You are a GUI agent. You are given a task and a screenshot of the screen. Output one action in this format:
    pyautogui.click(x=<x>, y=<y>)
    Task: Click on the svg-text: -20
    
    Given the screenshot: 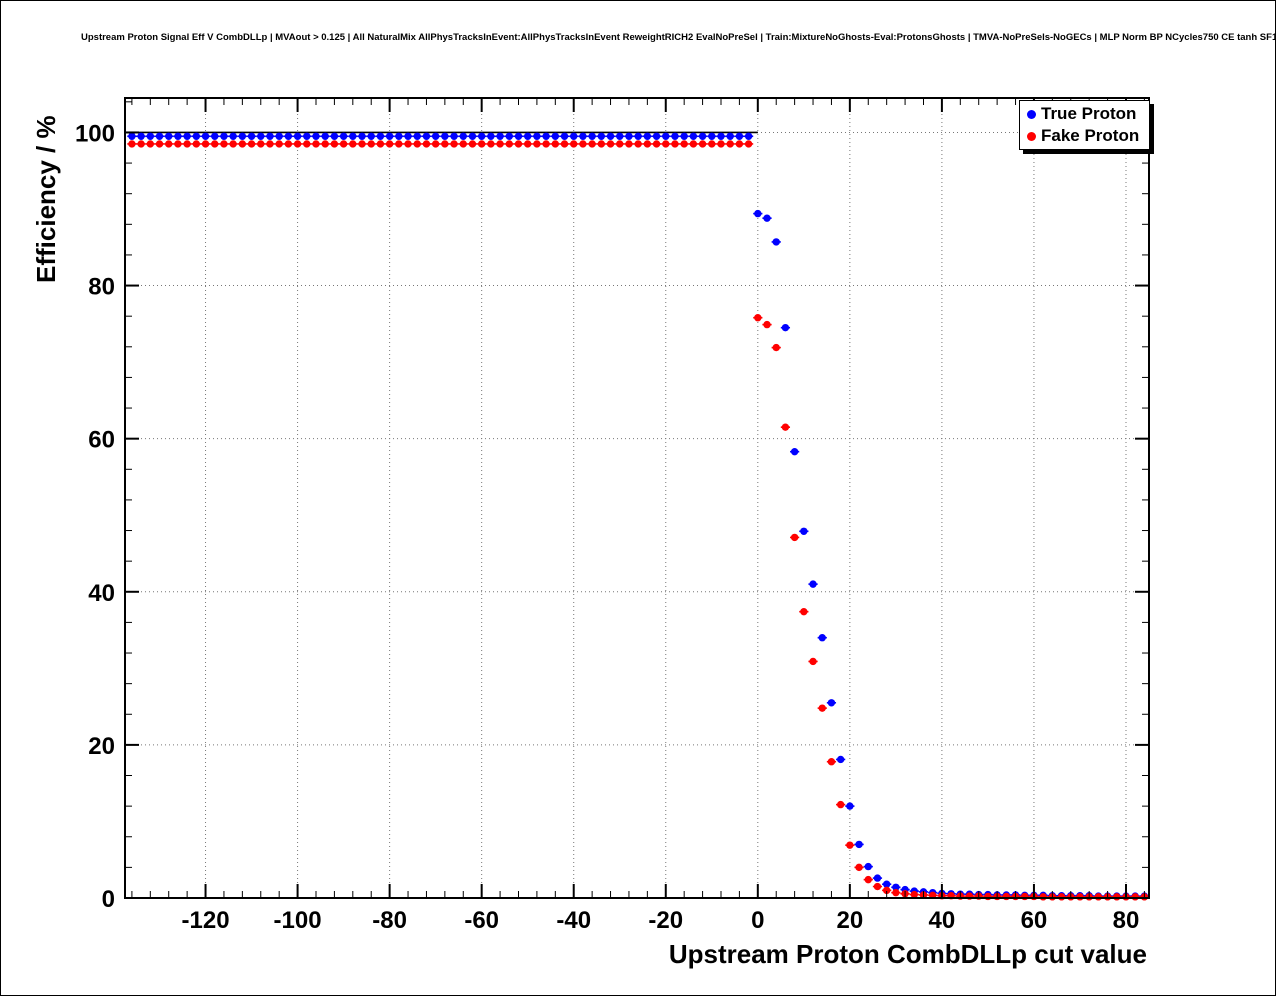 What is the action you would take?
    pyautogui.click(x=665, y=920)
    